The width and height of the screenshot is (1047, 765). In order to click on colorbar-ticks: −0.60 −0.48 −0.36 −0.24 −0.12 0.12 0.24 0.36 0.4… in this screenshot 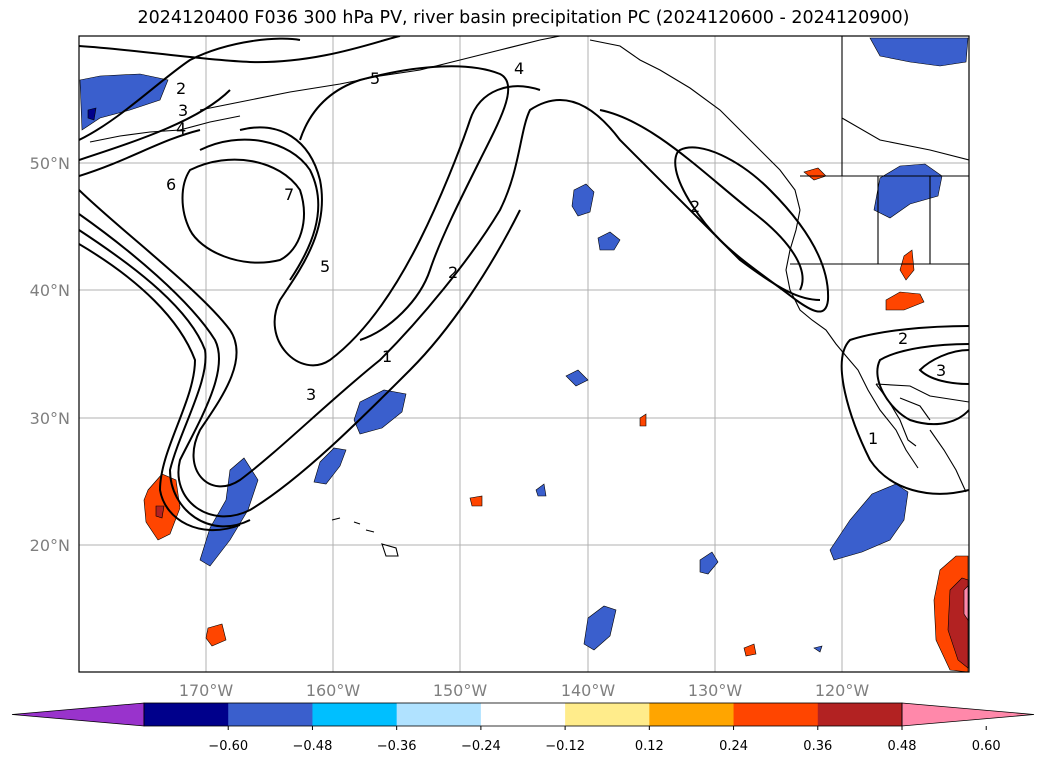, I will do `click(604, 740)`.